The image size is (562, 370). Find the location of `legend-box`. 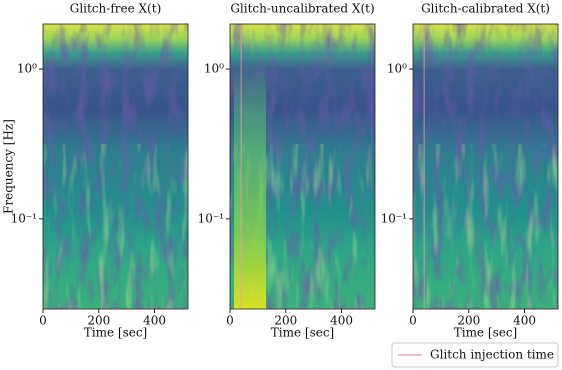

legend-box is located at coordinates (475, 355).